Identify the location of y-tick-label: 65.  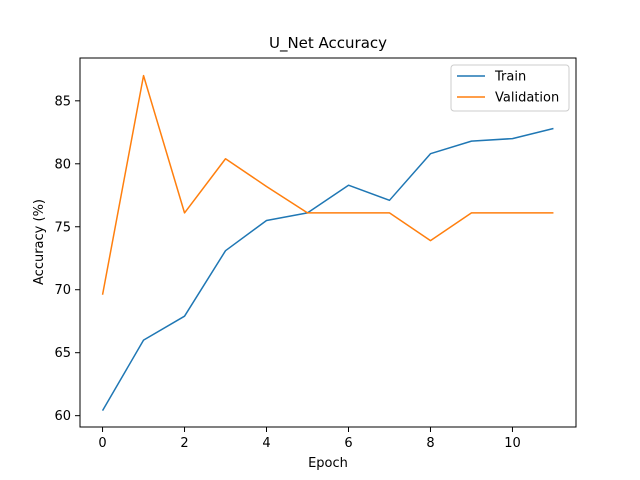
(62, 353).